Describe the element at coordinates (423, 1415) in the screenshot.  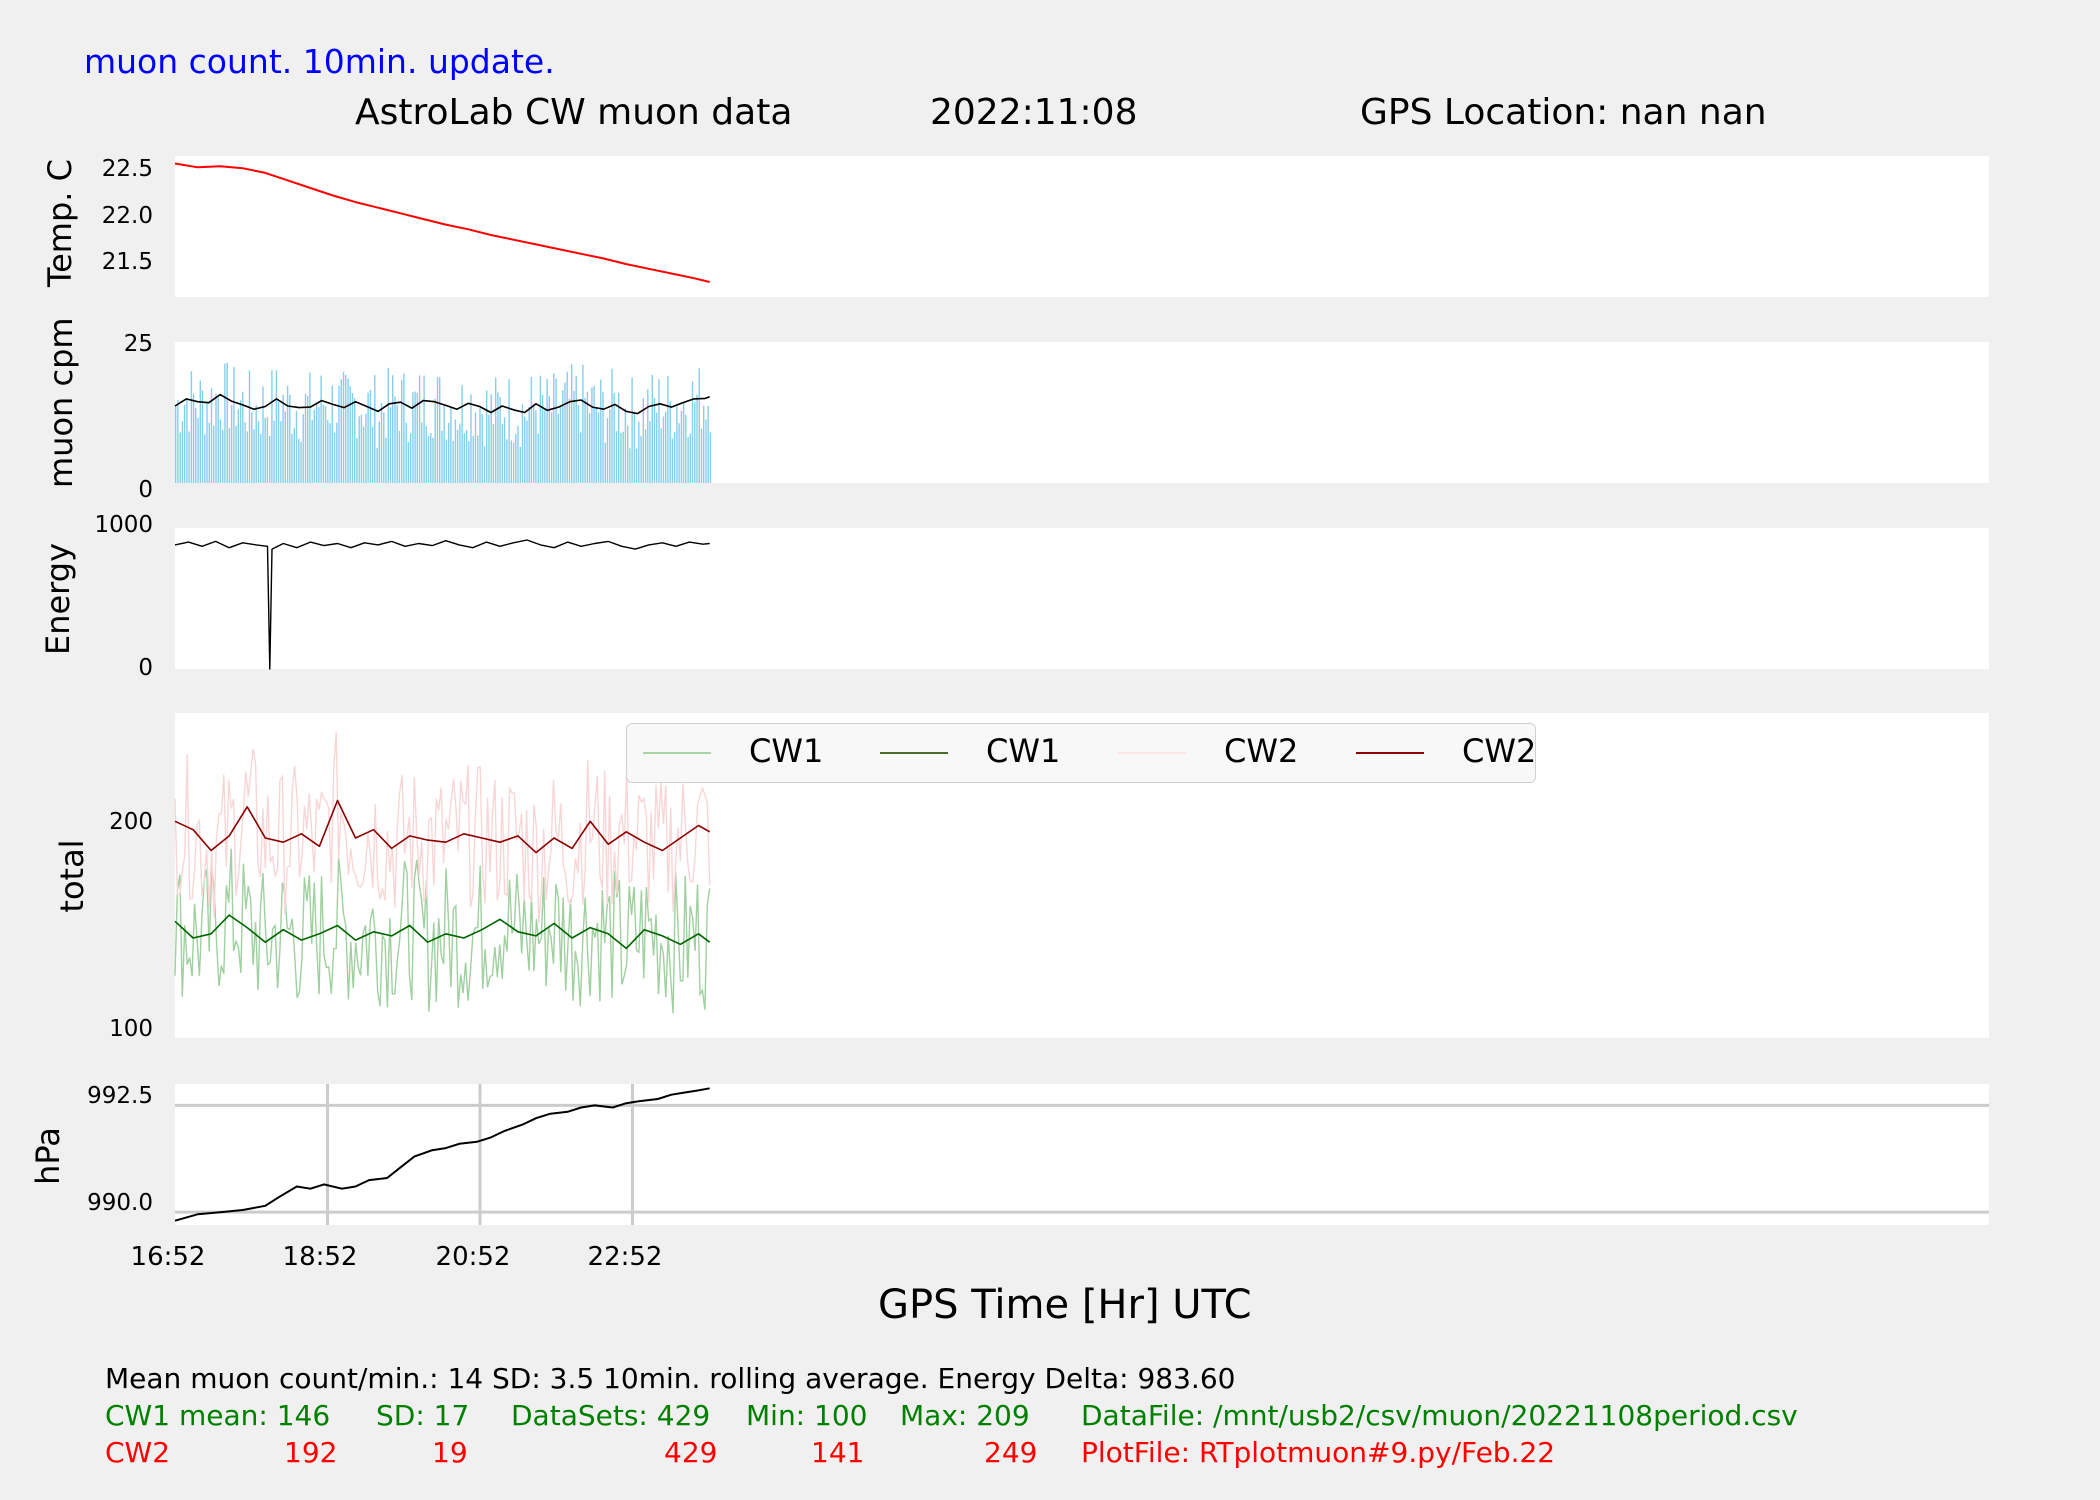
I see `cw1-sd: SD: 17` at that location.